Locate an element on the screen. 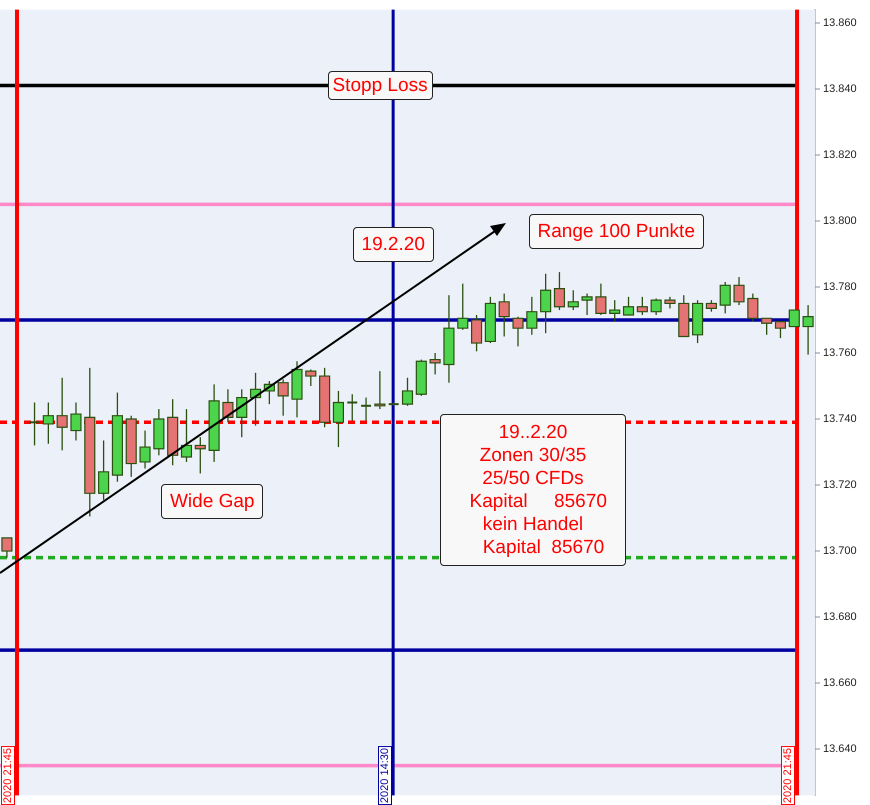 This screenshot has height=805, width=870. y-tick-label: 13.660 is located at coordinates (840, 683).